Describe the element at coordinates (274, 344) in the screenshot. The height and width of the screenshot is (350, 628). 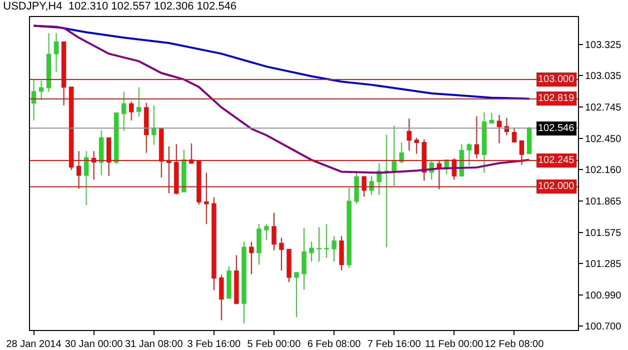
I see `x-tick-label: 5 Feb 00:00` at that location.